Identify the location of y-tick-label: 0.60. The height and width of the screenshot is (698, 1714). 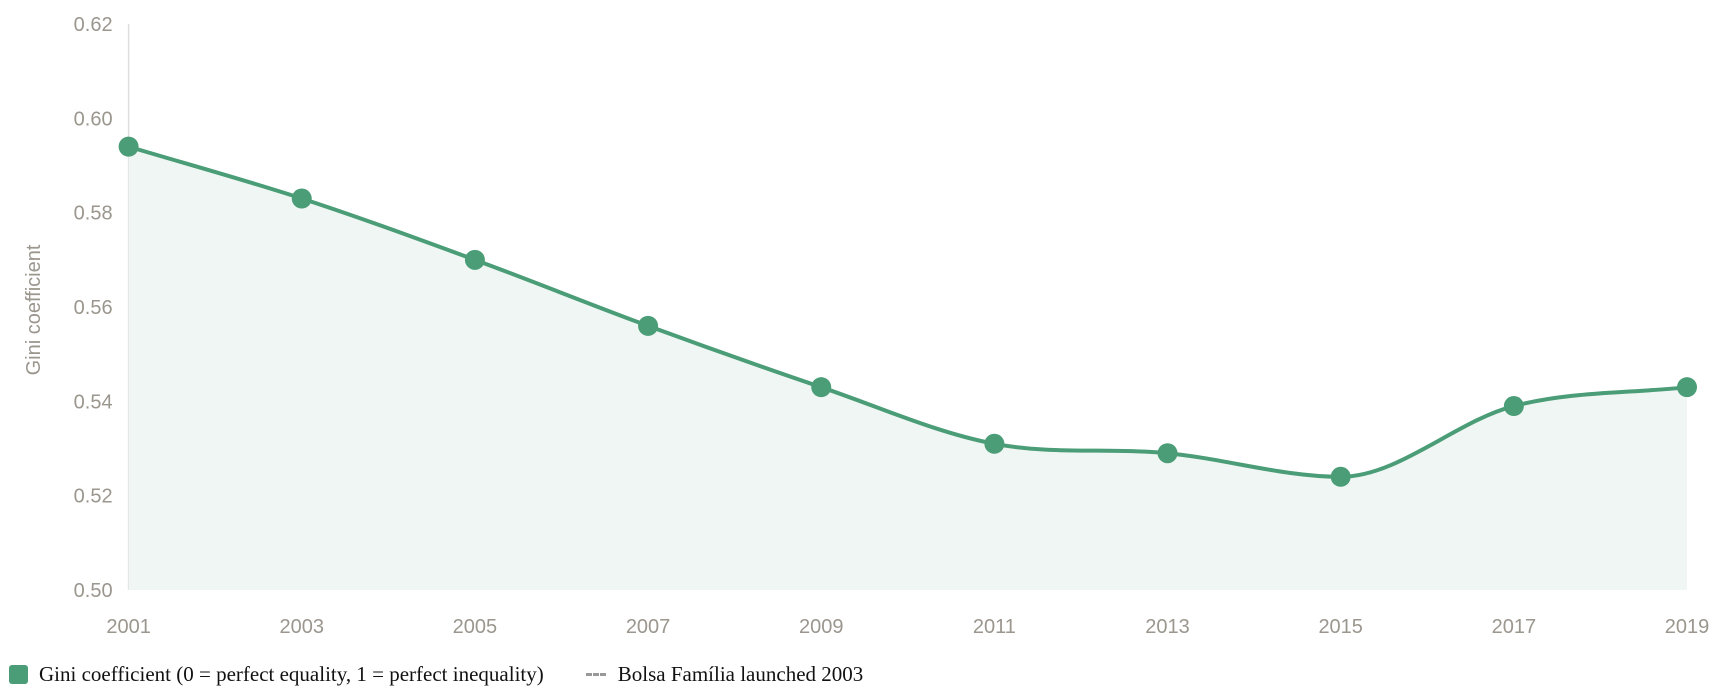
(93, 119).